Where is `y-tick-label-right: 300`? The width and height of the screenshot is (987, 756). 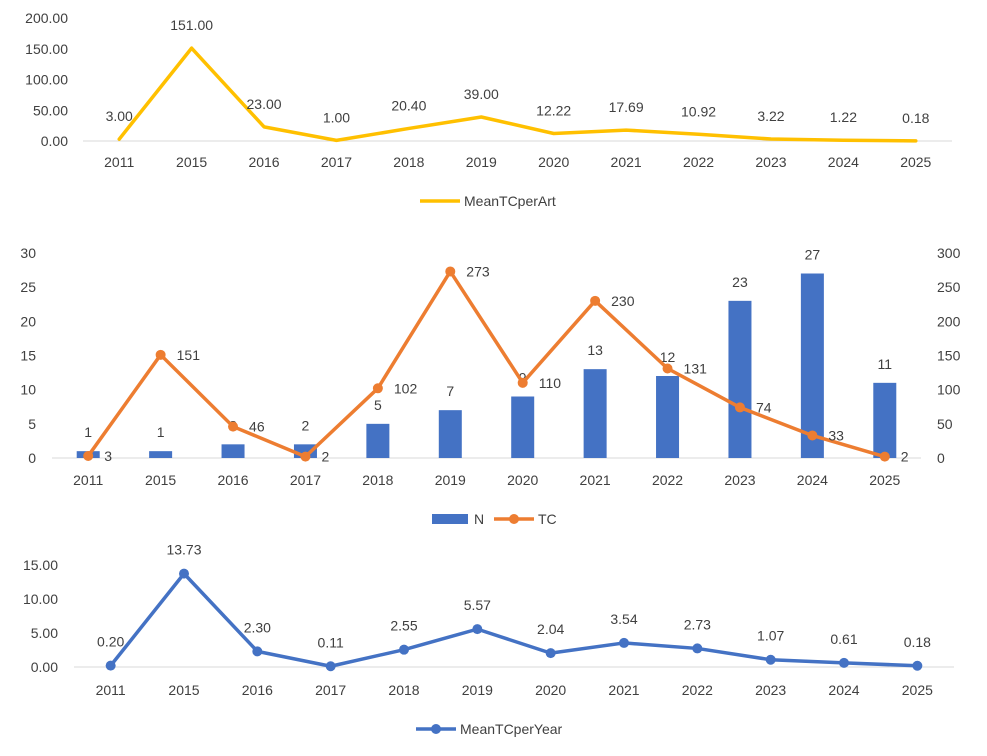
y-tick-label-right: 300 is located at coordinates (949, 253).